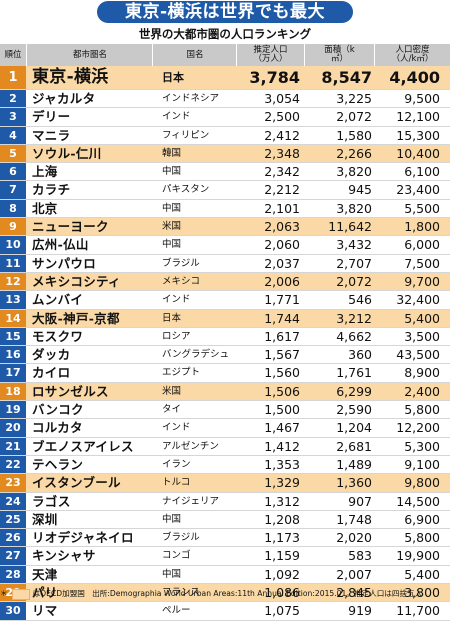 This screenshot has height=621, width=450. Describe the element at coordinates (225, 392) in the screenshot. I see `table-row: 18 ロサンゼルス 米国 1,506 6,299 2,400` at that location.